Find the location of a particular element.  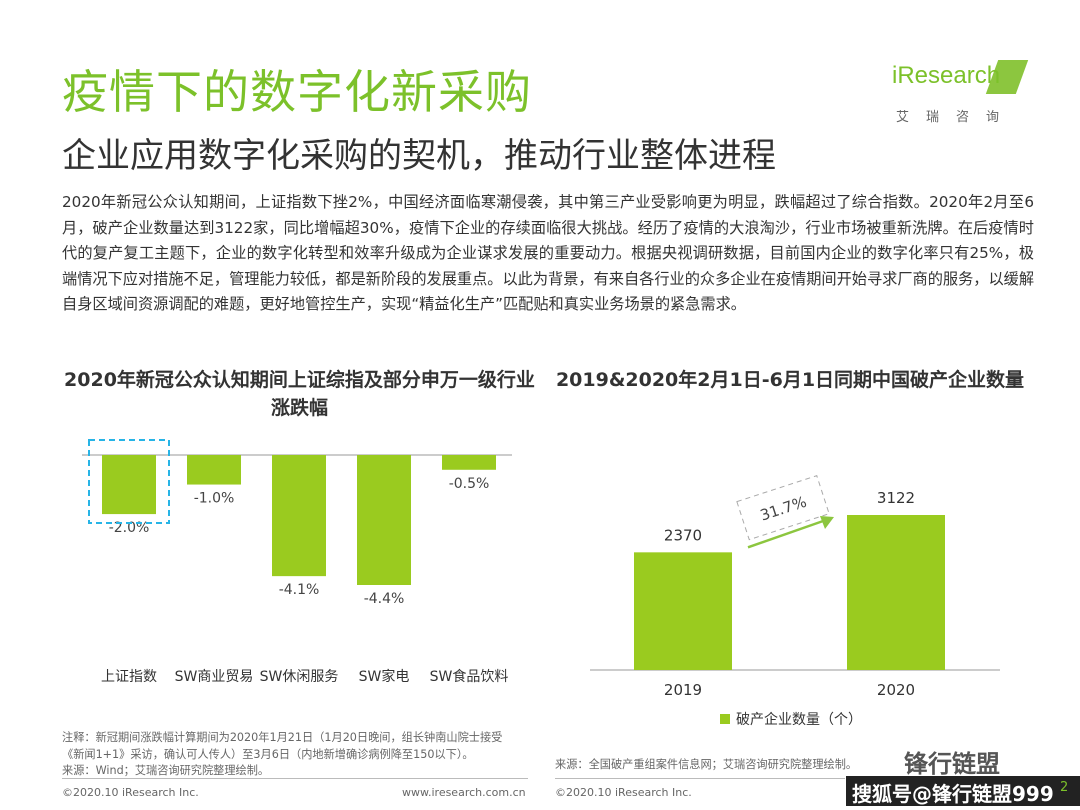

footer-copyright-right: ©2020.10 iResearch Inc. is located at coordinates (623, 792).